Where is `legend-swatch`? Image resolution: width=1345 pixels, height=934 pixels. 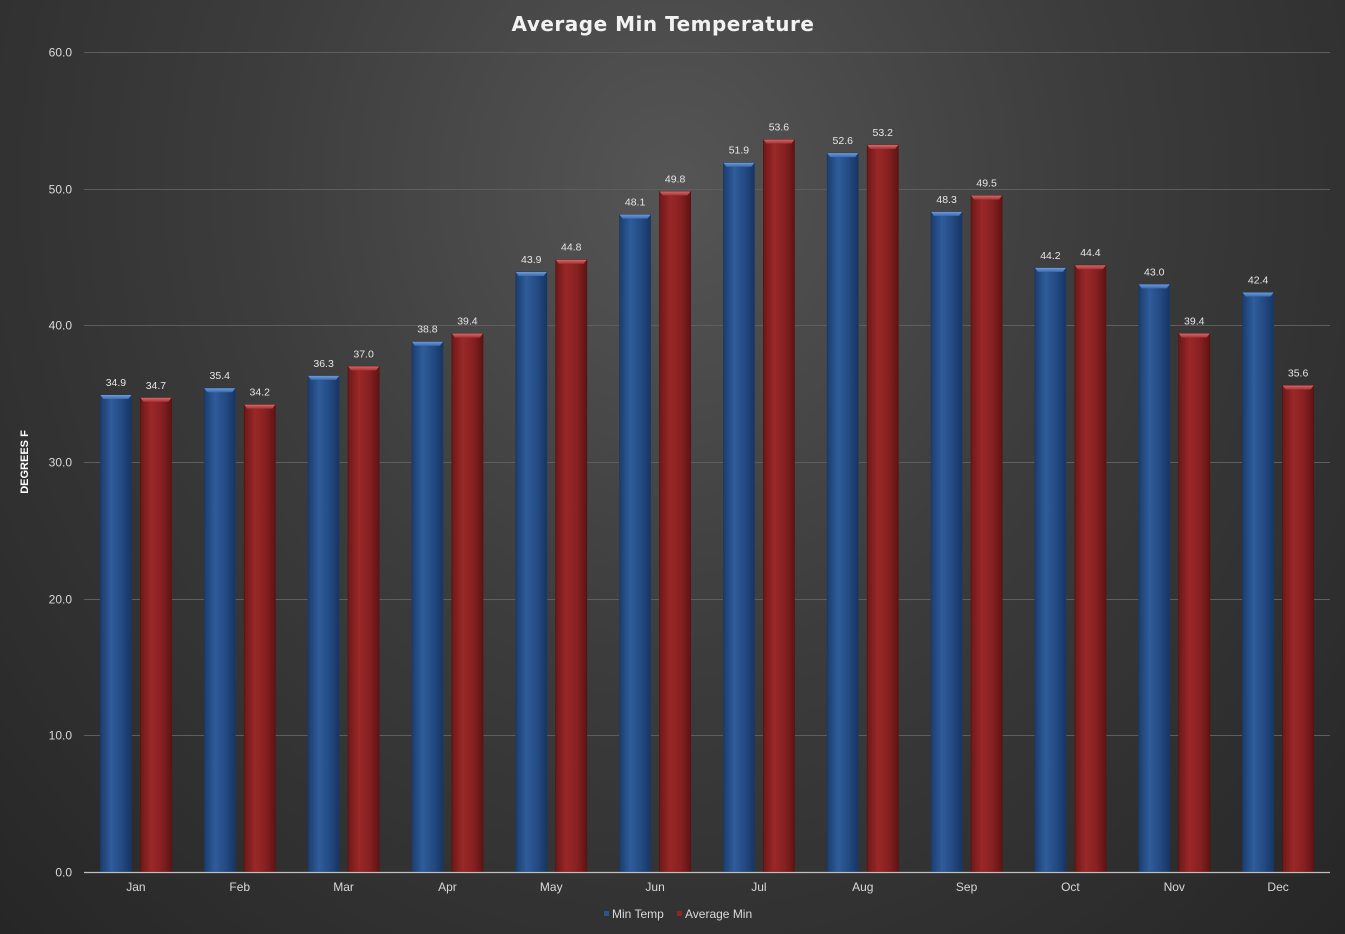
legend-swatch is located at coordinates (606, 913).